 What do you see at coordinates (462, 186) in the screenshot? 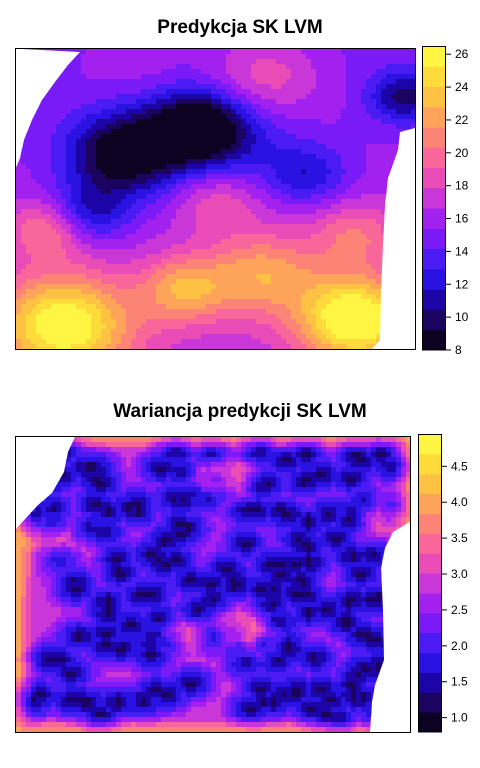
I see `legend-tick-label: 18` at bounding box center [462, 186].